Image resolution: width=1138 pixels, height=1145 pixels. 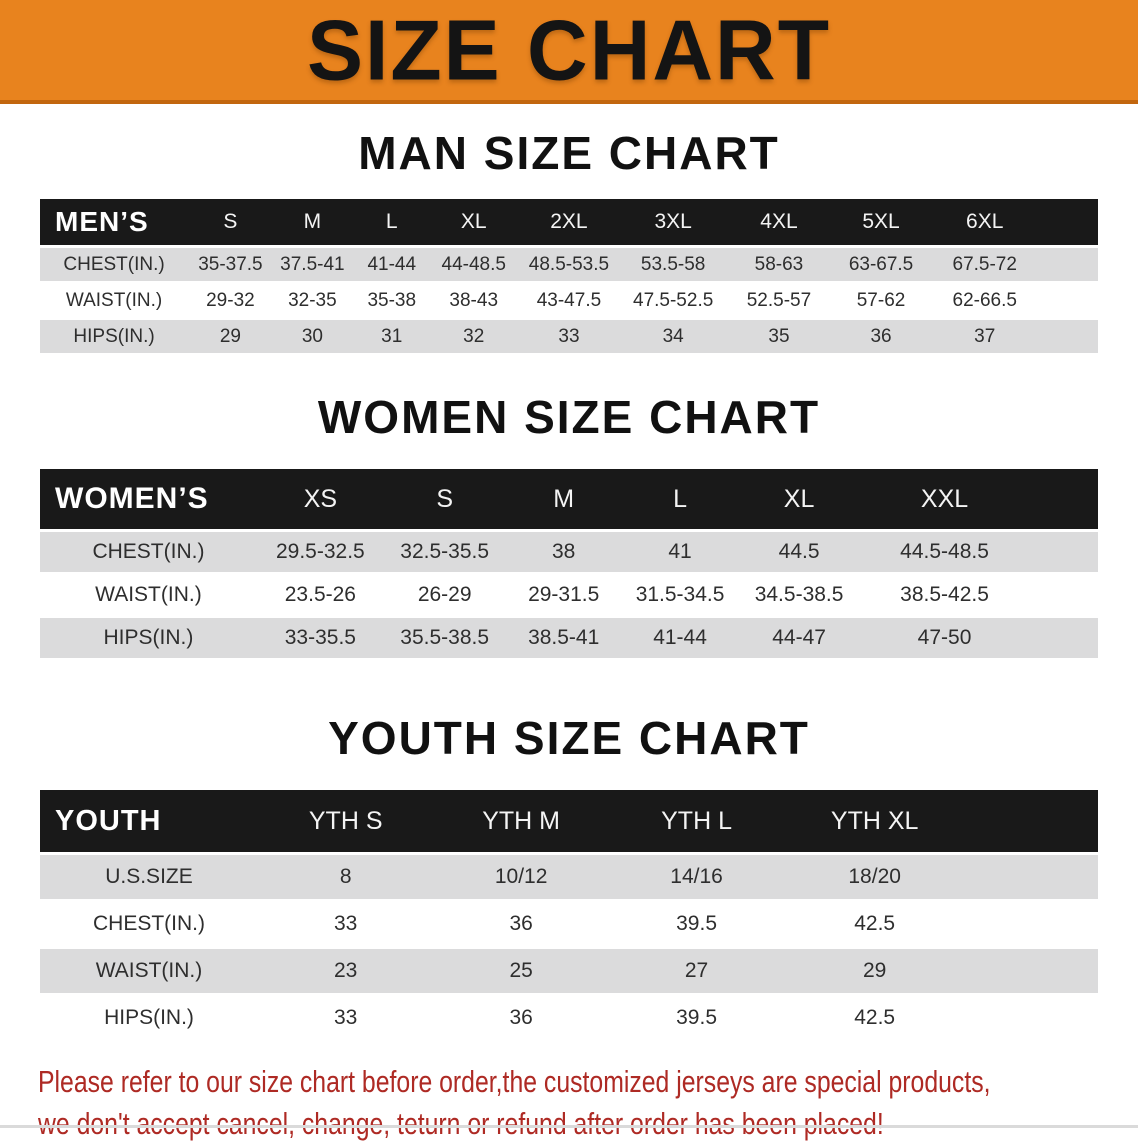 What do you see at coordinates (984, 300) in the screenshot?
I see `size-value-cell: 62-66.5` at bounding box center [984, 300].